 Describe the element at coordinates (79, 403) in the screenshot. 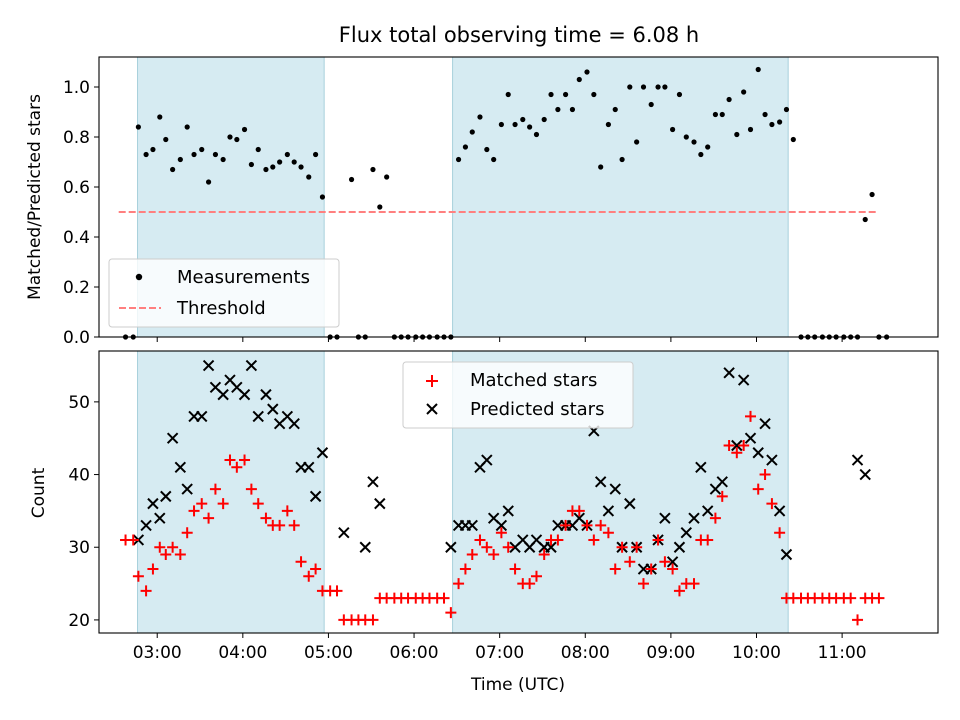

I see `bottom-y-tick-label: 50` at that location.